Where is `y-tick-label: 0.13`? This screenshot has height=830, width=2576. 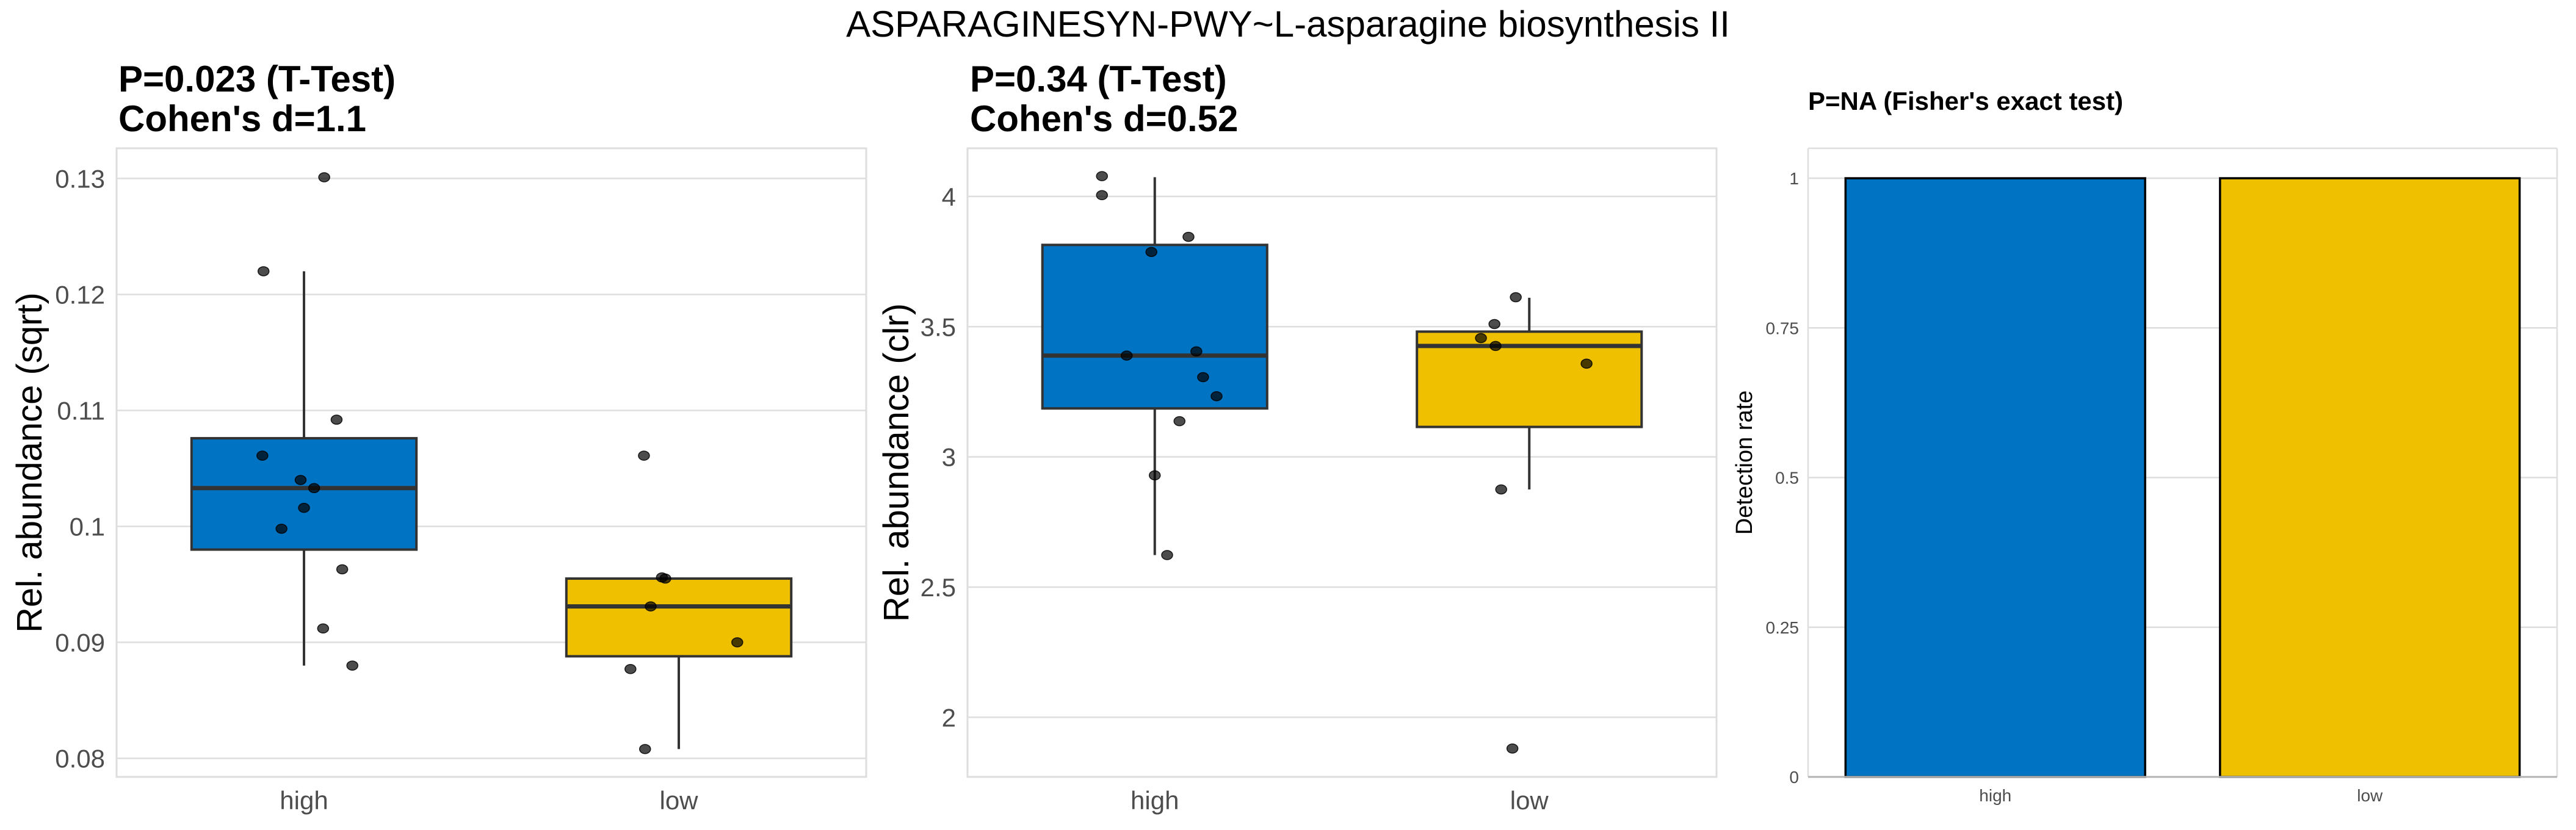 y-tick-label: 0.13 is located at coordinates (80, 178).